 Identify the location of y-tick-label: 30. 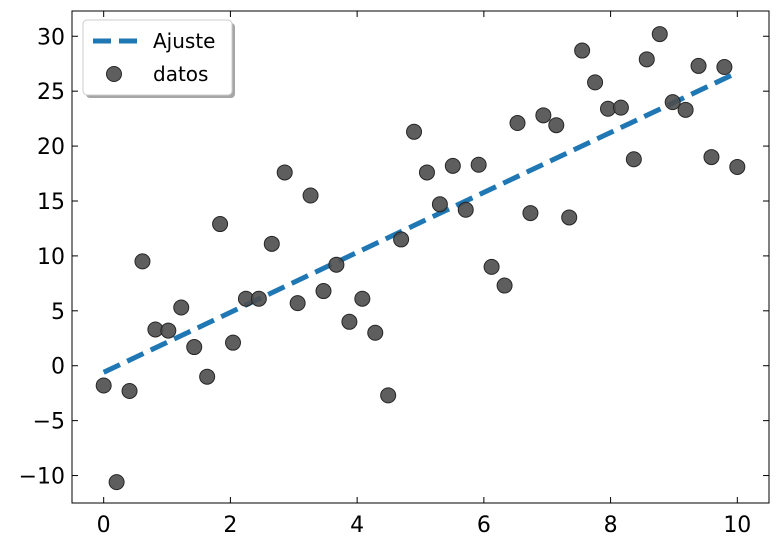
(51, 37).